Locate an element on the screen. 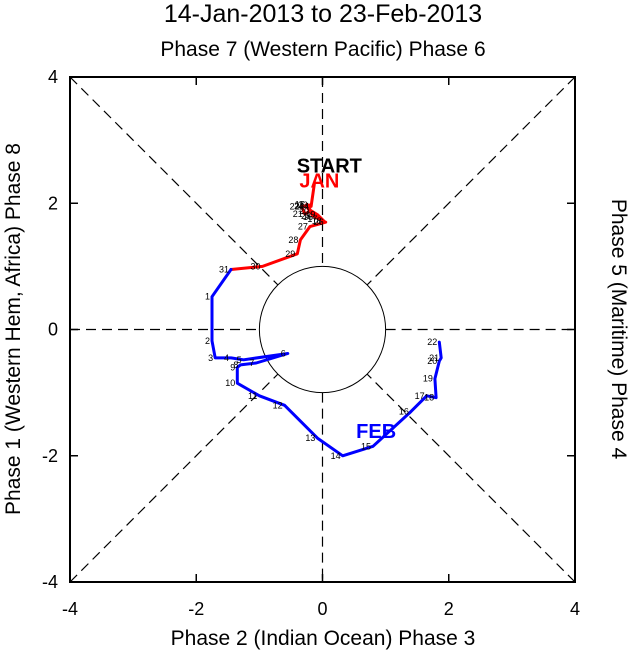  x-tick-label: 2 is located at coordinates (449, 609).